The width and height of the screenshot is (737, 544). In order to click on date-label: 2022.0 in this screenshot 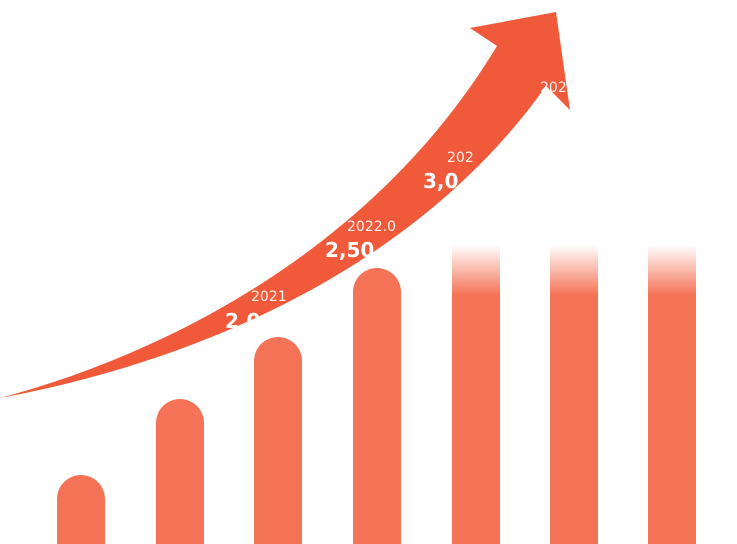, I will do `click(371, 227)`.